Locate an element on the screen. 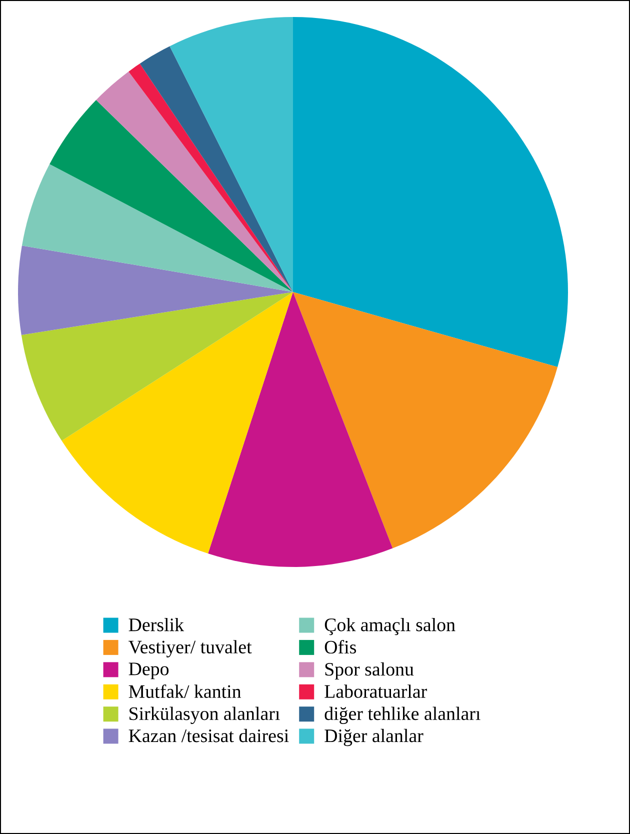 Image resolution: width=630 pixels, height=834 pixels. legend-label: Laboratuarlar is located at coordinates (375, 691).